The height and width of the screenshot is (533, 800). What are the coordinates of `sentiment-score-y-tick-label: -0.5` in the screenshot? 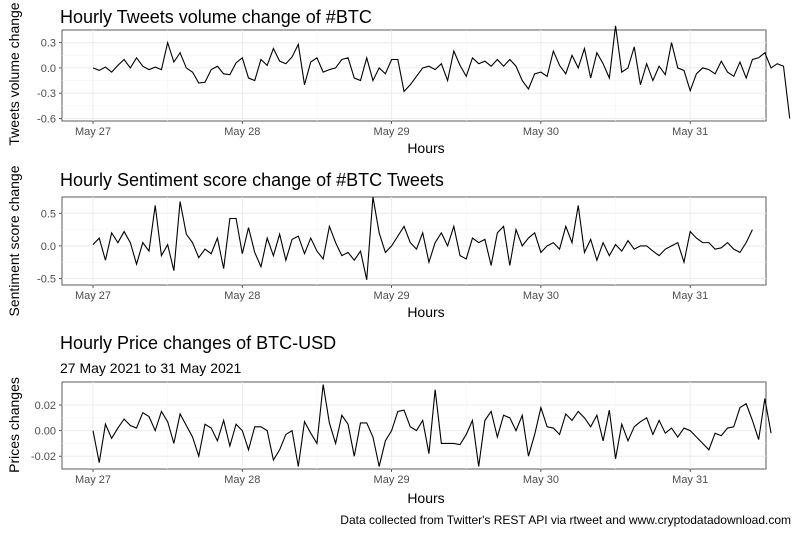 It's located at (46, 279).